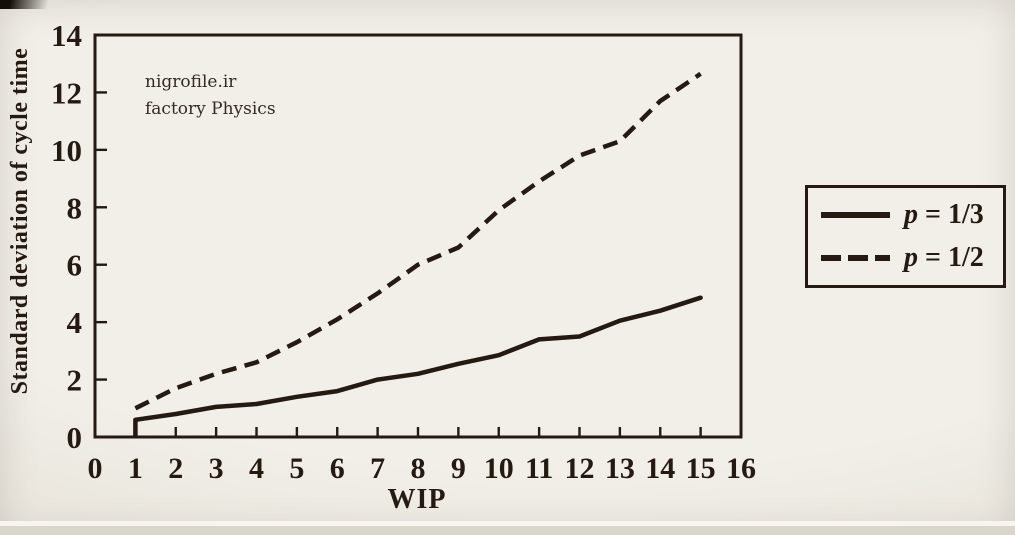 The image size is (1015, 535). Describe the element at coordinates (458, 468) in the screenshot. I see `x-tick-label: 9` at that location.